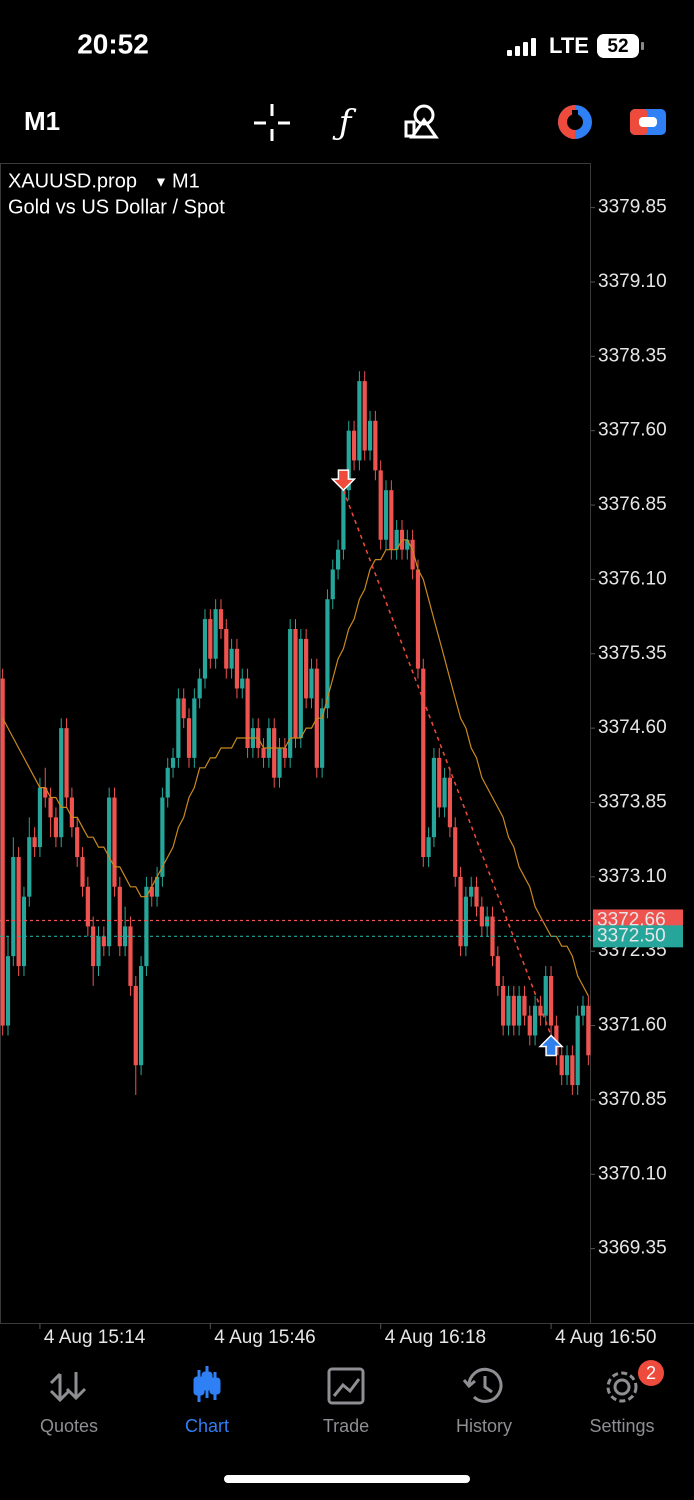 Image resolution: width=694 pixels, height=1500 pixels. What do you see at coordinates (632, 1025) in the screenshot?
I see `y-tick-label: 3371.60` at bounding box center [632, 1025].